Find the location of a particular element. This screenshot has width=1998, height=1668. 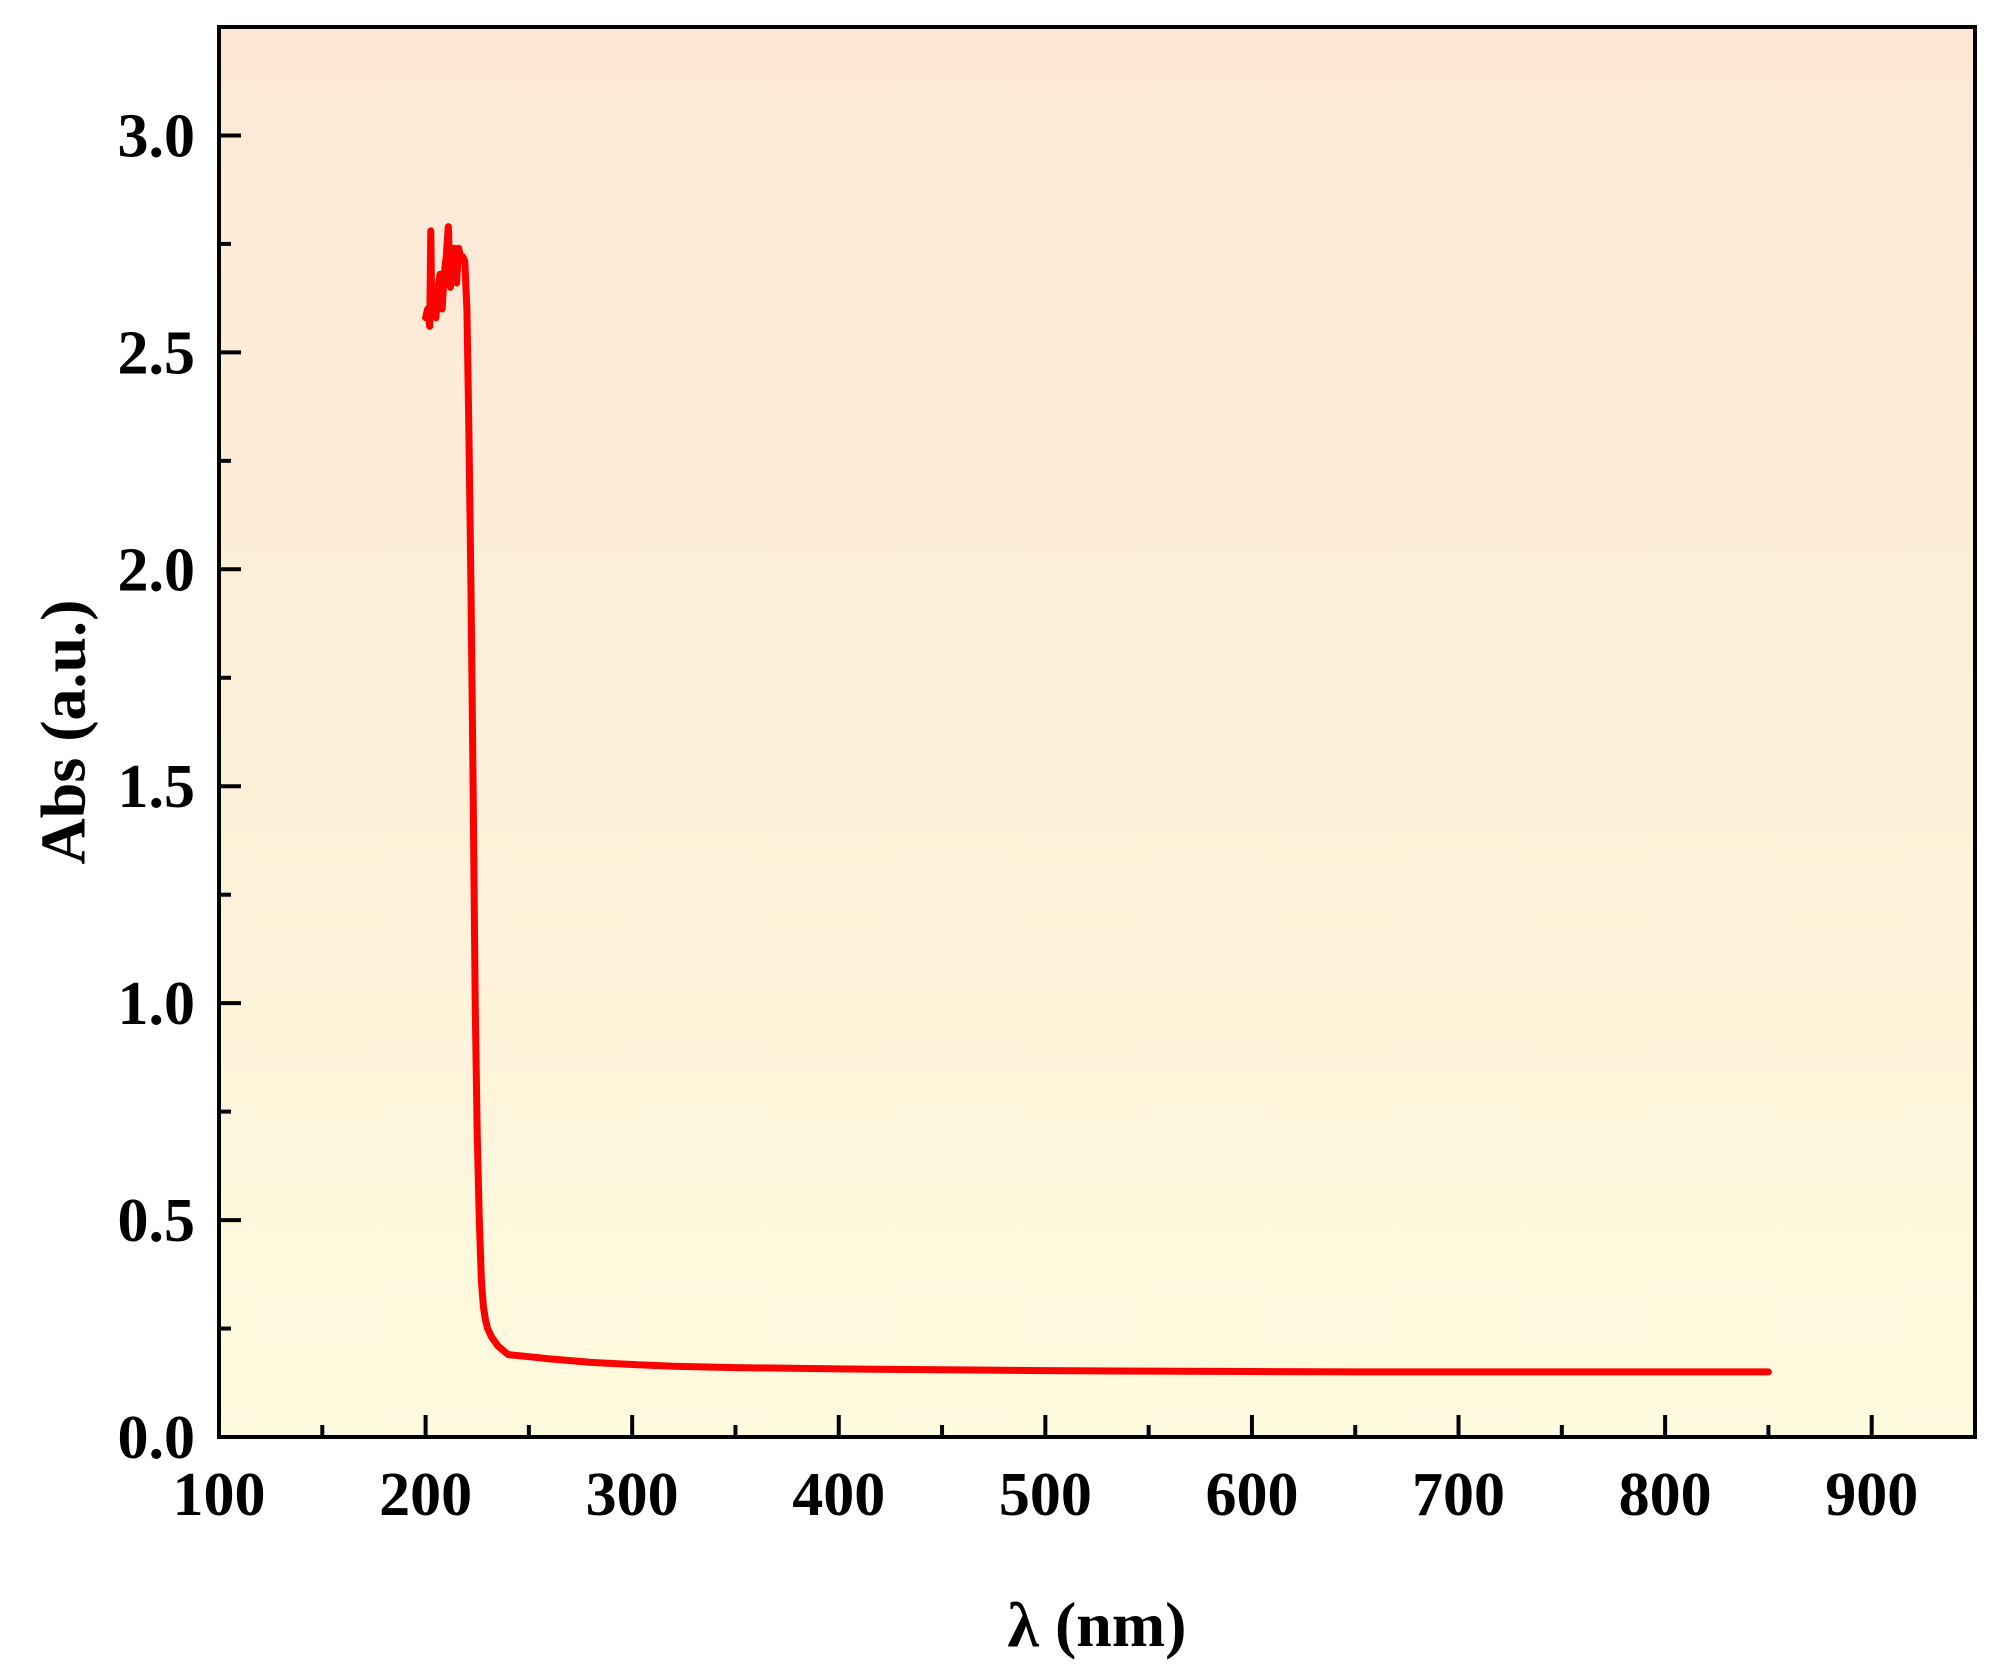

y-tick-label: 2.0 is located at coordinates (157, 570).